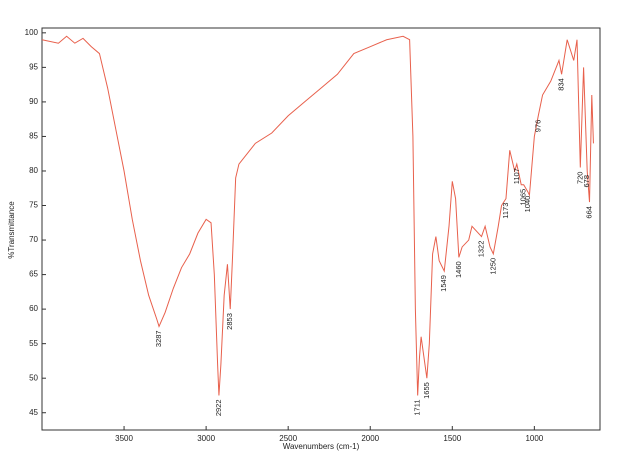  I want to click on peak-label: 1711, so click(417, 407).